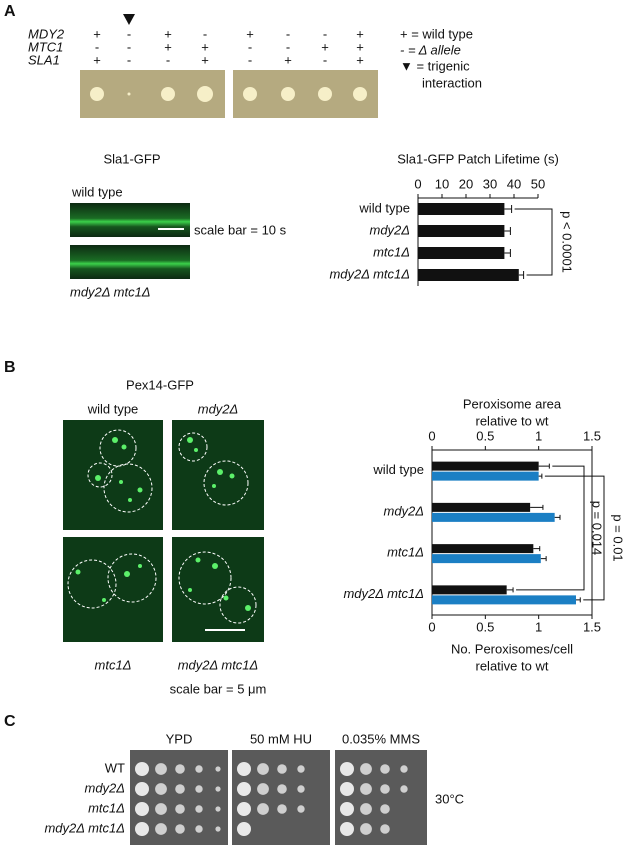  What do you see at coordinates (179, 738) in the screenshot?
I see `condition-label: YPD` at bounding box center [179, 738].